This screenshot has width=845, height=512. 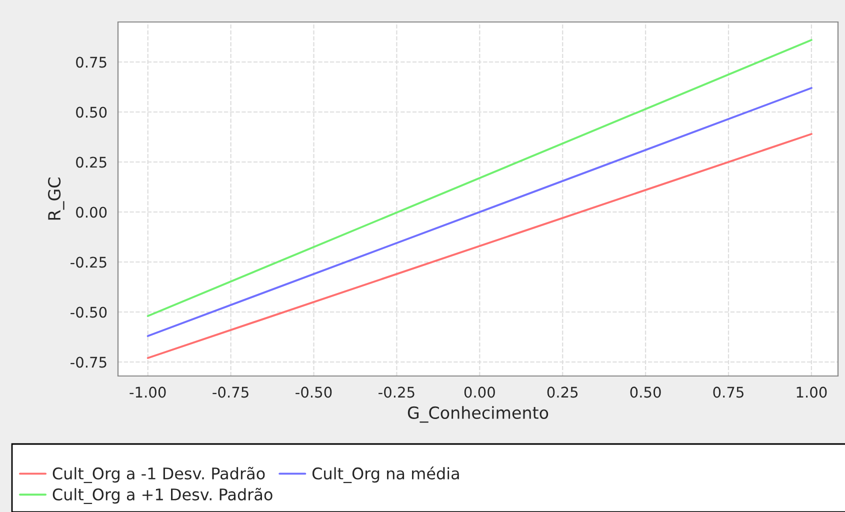 I want to click on x-tick-label: -0.75, so click(x=230, y=392).